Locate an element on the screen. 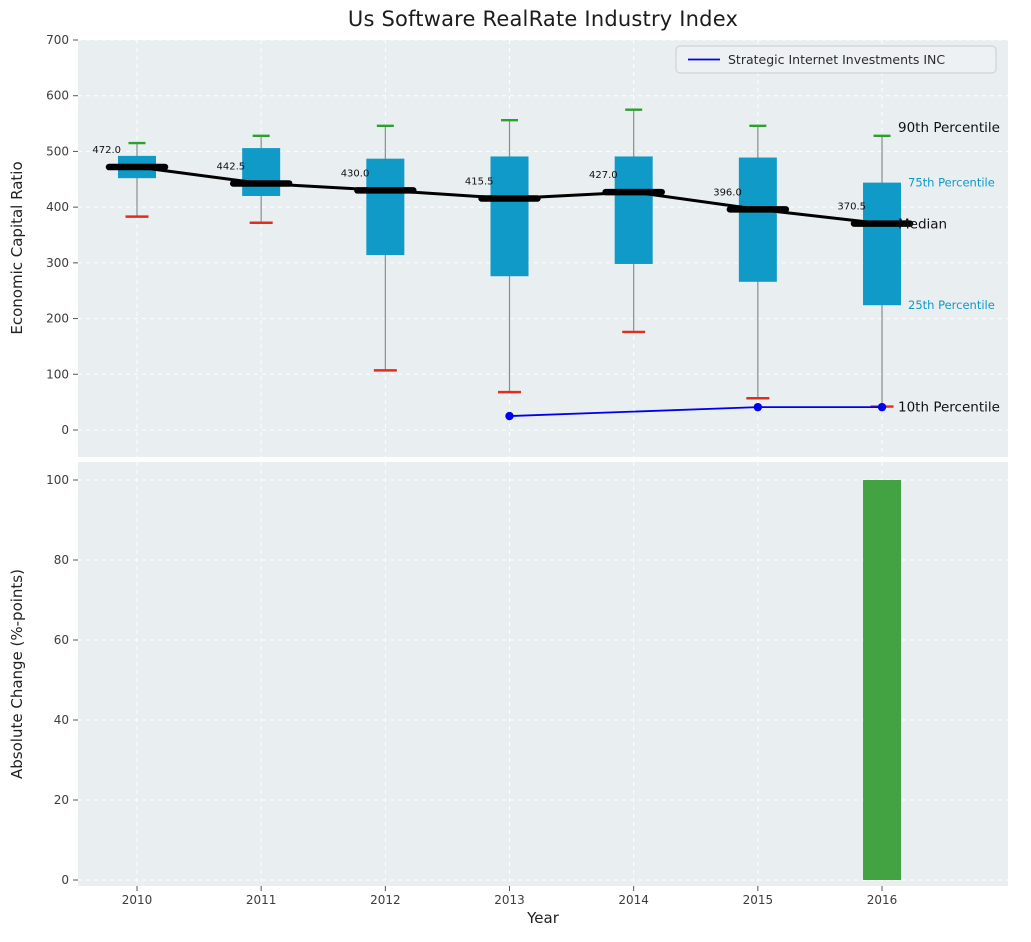 This screenshot has height=942, width=1031. box-2011 is located at coordinates (261, 179).